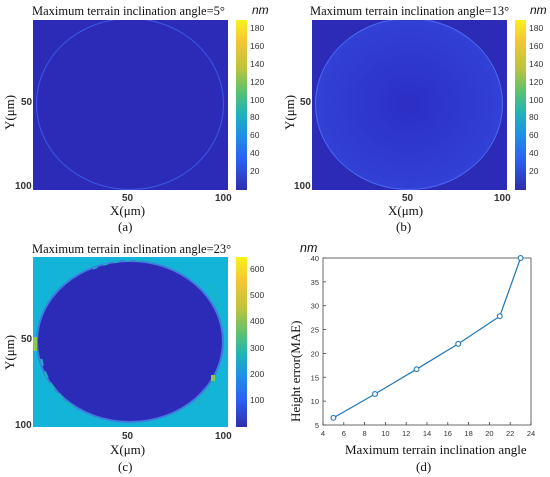  What do you see at coordinates (406, 210) in the screenshot?
I see `panel-b-xlabel: X(μm)` at bounding box center [406, 210].